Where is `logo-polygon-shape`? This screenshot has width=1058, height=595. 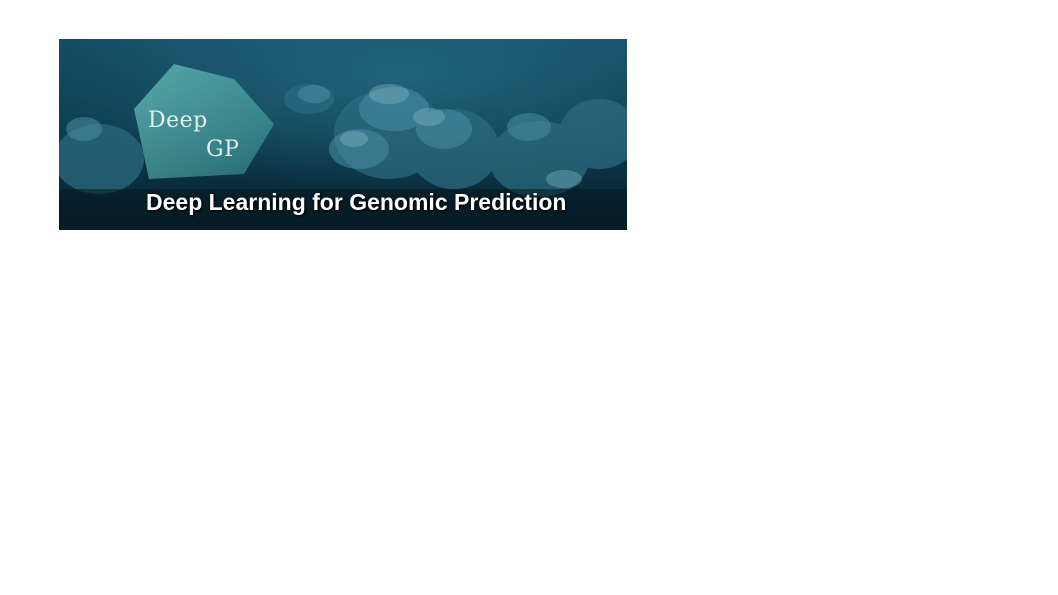 logo-polygon-shape is located at coordinates (204, 121).